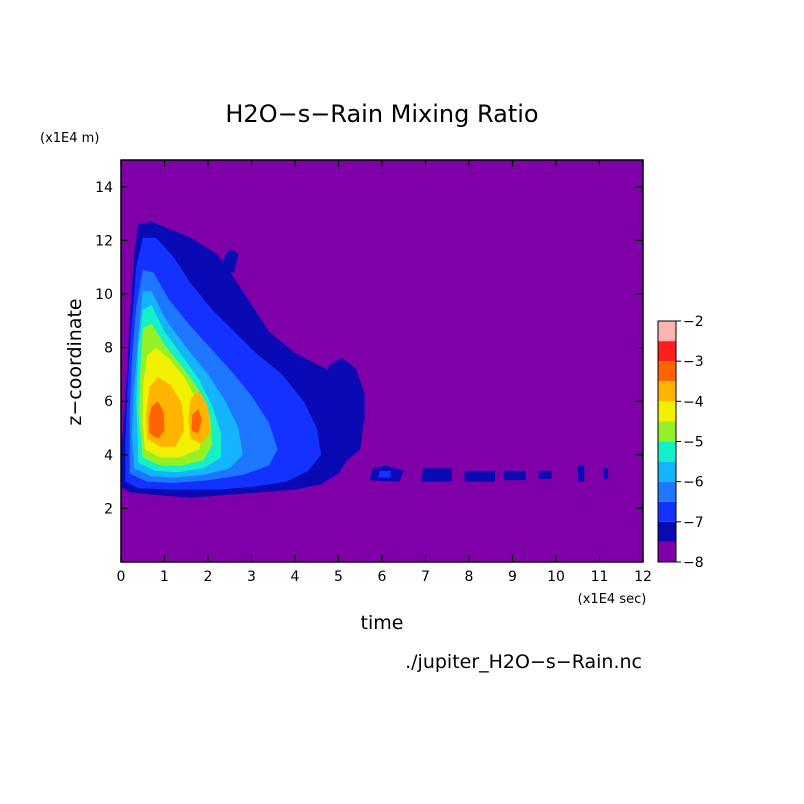 This screenshot has width=804, height=804. What do you see at coordinates (693, 443) in the screenshot?
I see `colorbar-tick-label: −5` at bounding box center [693, 443].